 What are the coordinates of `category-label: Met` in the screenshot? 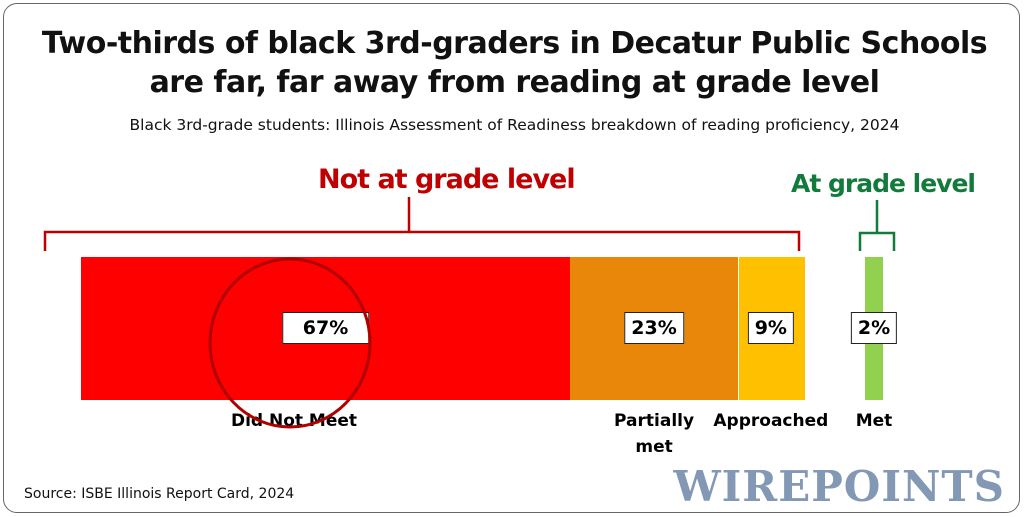 It's located at (874, 421).